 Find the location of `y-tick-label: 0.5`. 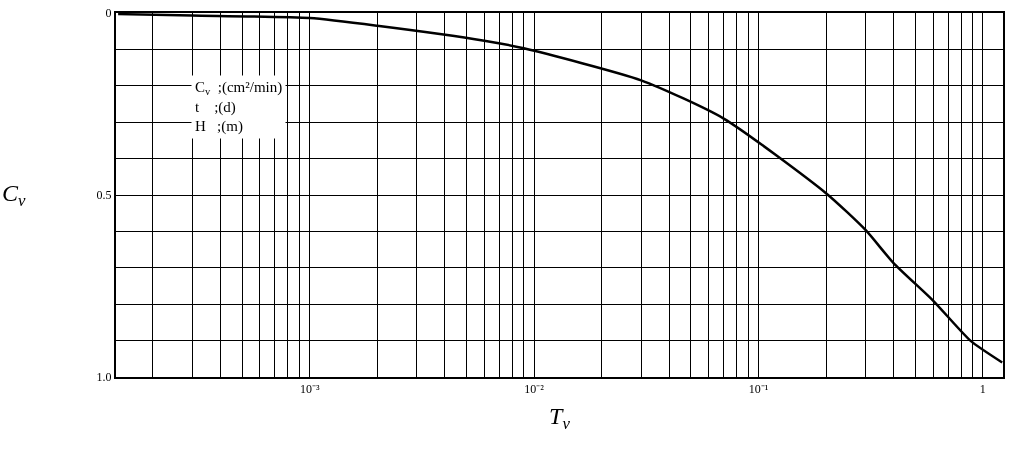

y-tick-label: 0.5 is located at coordinates (104, 195).